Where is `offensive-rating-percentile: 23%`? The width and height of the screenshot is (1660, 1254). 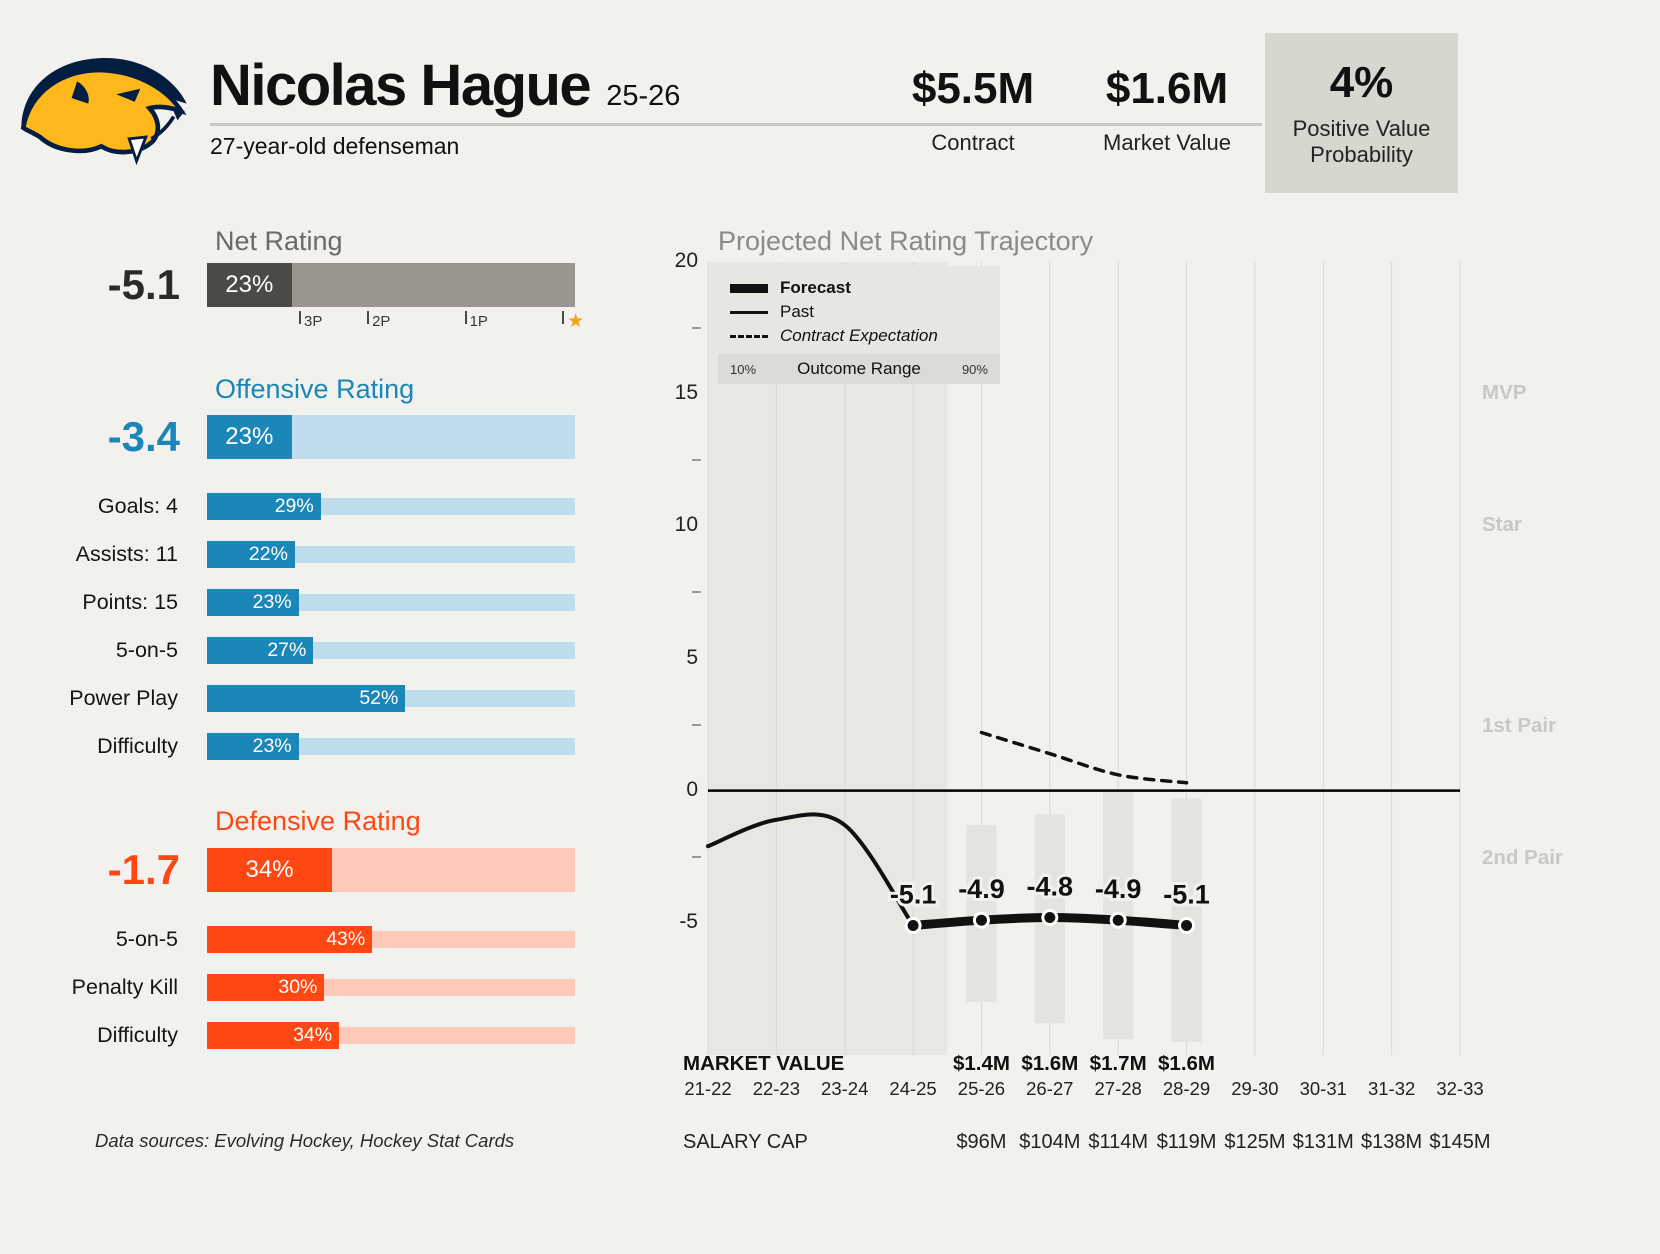
offensive-rating-percentile: 23% is located at coordinates (249, 436).